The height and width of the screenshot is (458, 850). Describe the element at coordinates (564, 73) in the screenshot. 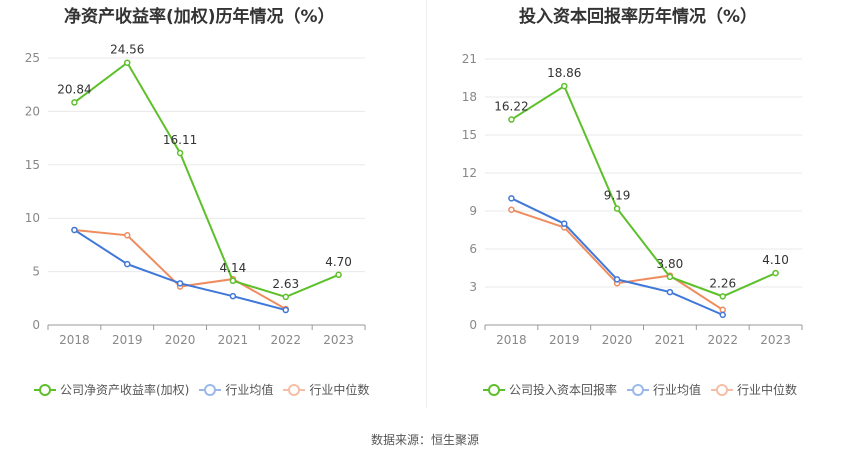

I see `right-data-label: 18.86` at that location.